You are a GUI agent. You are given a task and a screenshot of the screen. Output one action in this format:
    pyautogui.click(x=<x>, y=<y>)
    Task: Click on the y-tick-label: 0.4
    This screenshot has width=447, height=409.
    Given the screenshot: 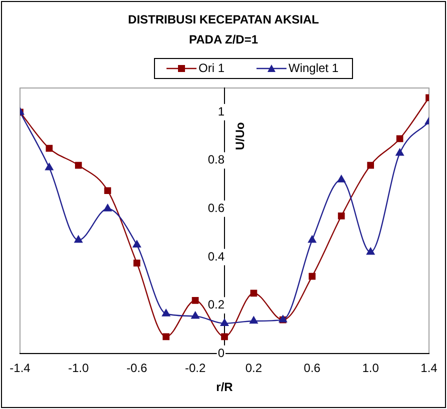 What is the action you would take?
    pyautogui.click(x=216, y=256)
    